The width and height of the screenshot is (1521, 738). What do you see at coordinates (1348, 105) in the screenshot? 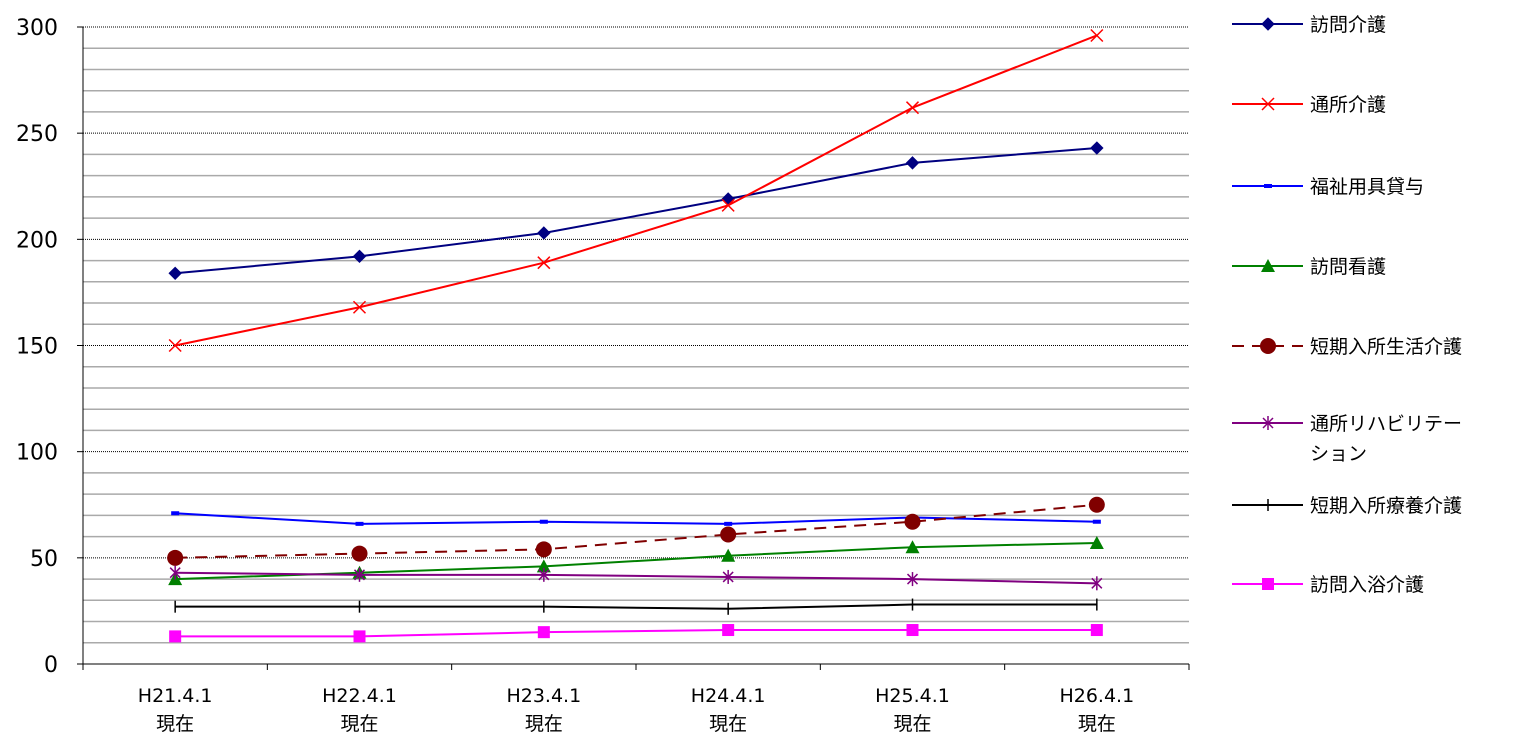
I see `legend-label-line: 通所介護` at bounding box center [1348, 105].